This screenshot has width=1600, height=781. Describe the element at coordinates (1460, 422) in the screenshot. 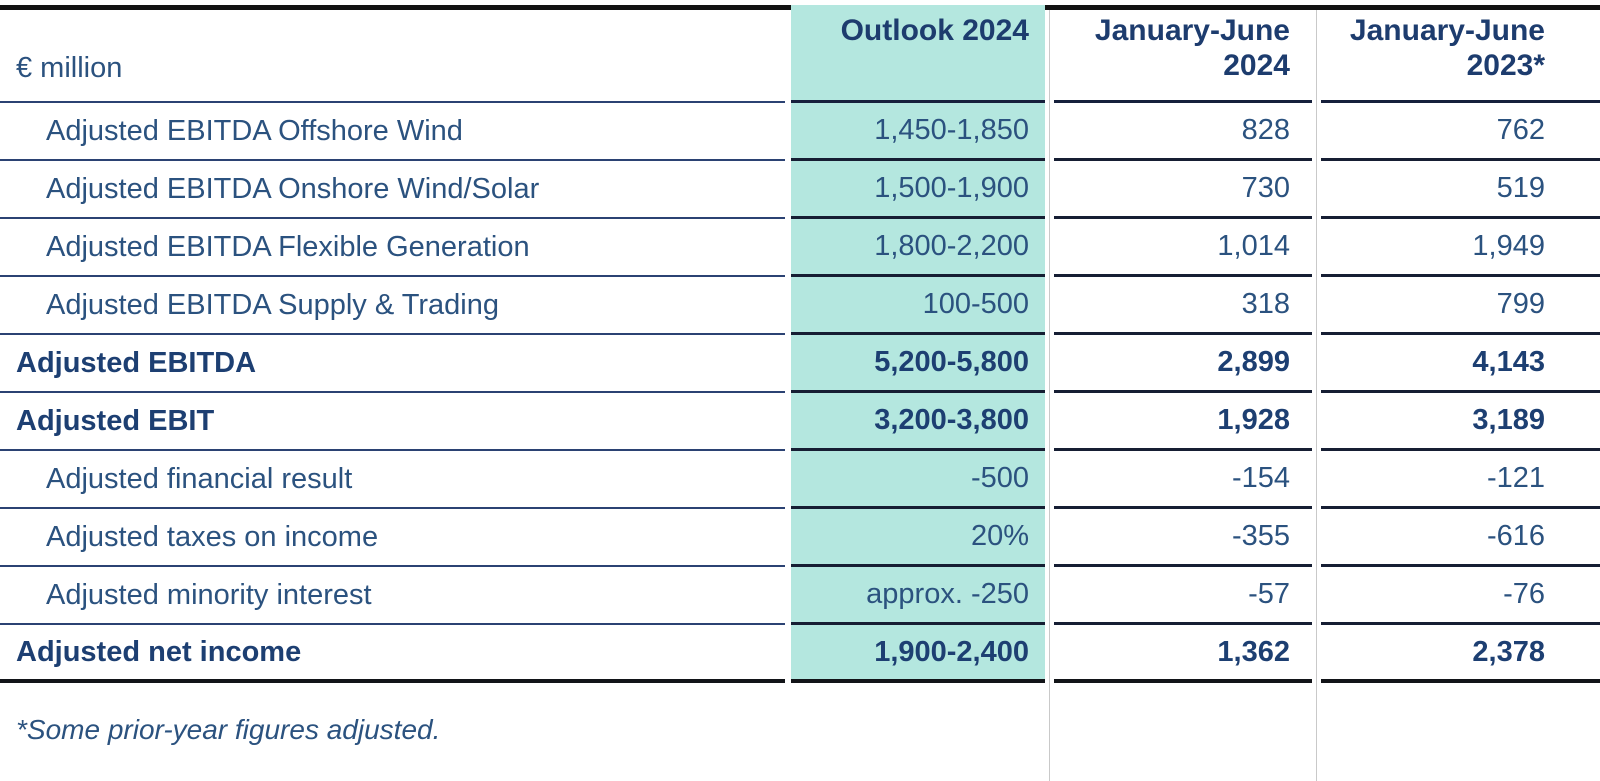

I see `jan-june-2023-value: 3,189` at that location.